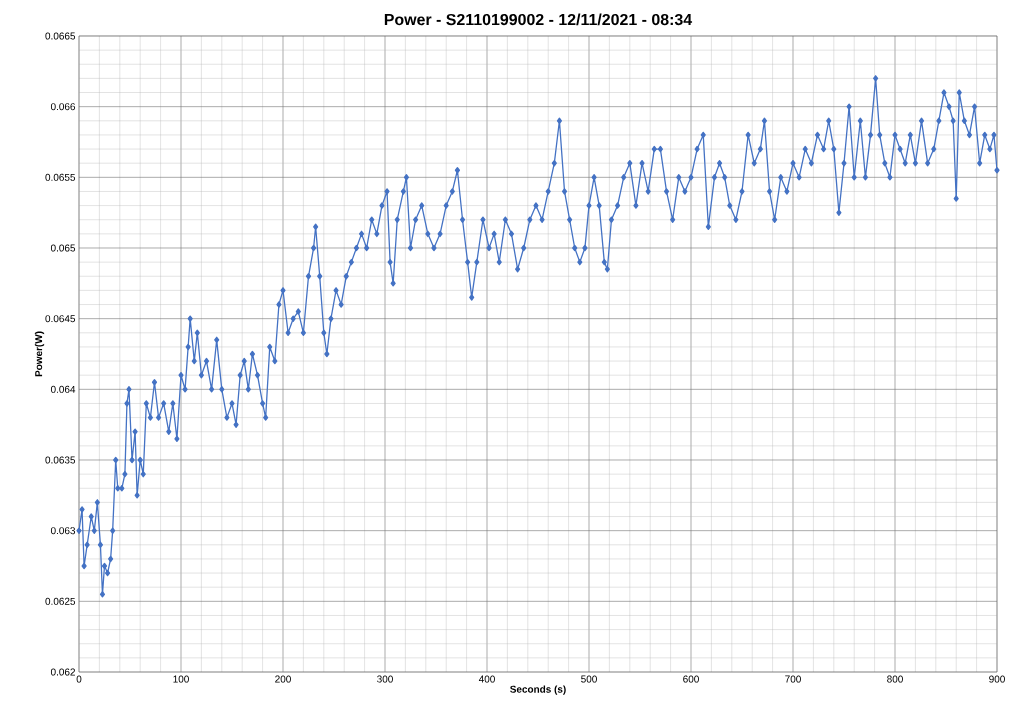  What do you see at coordinates (283, 679) in the screenshot?
I see `x-tick-label: 200` at bounding box center [283, 679].